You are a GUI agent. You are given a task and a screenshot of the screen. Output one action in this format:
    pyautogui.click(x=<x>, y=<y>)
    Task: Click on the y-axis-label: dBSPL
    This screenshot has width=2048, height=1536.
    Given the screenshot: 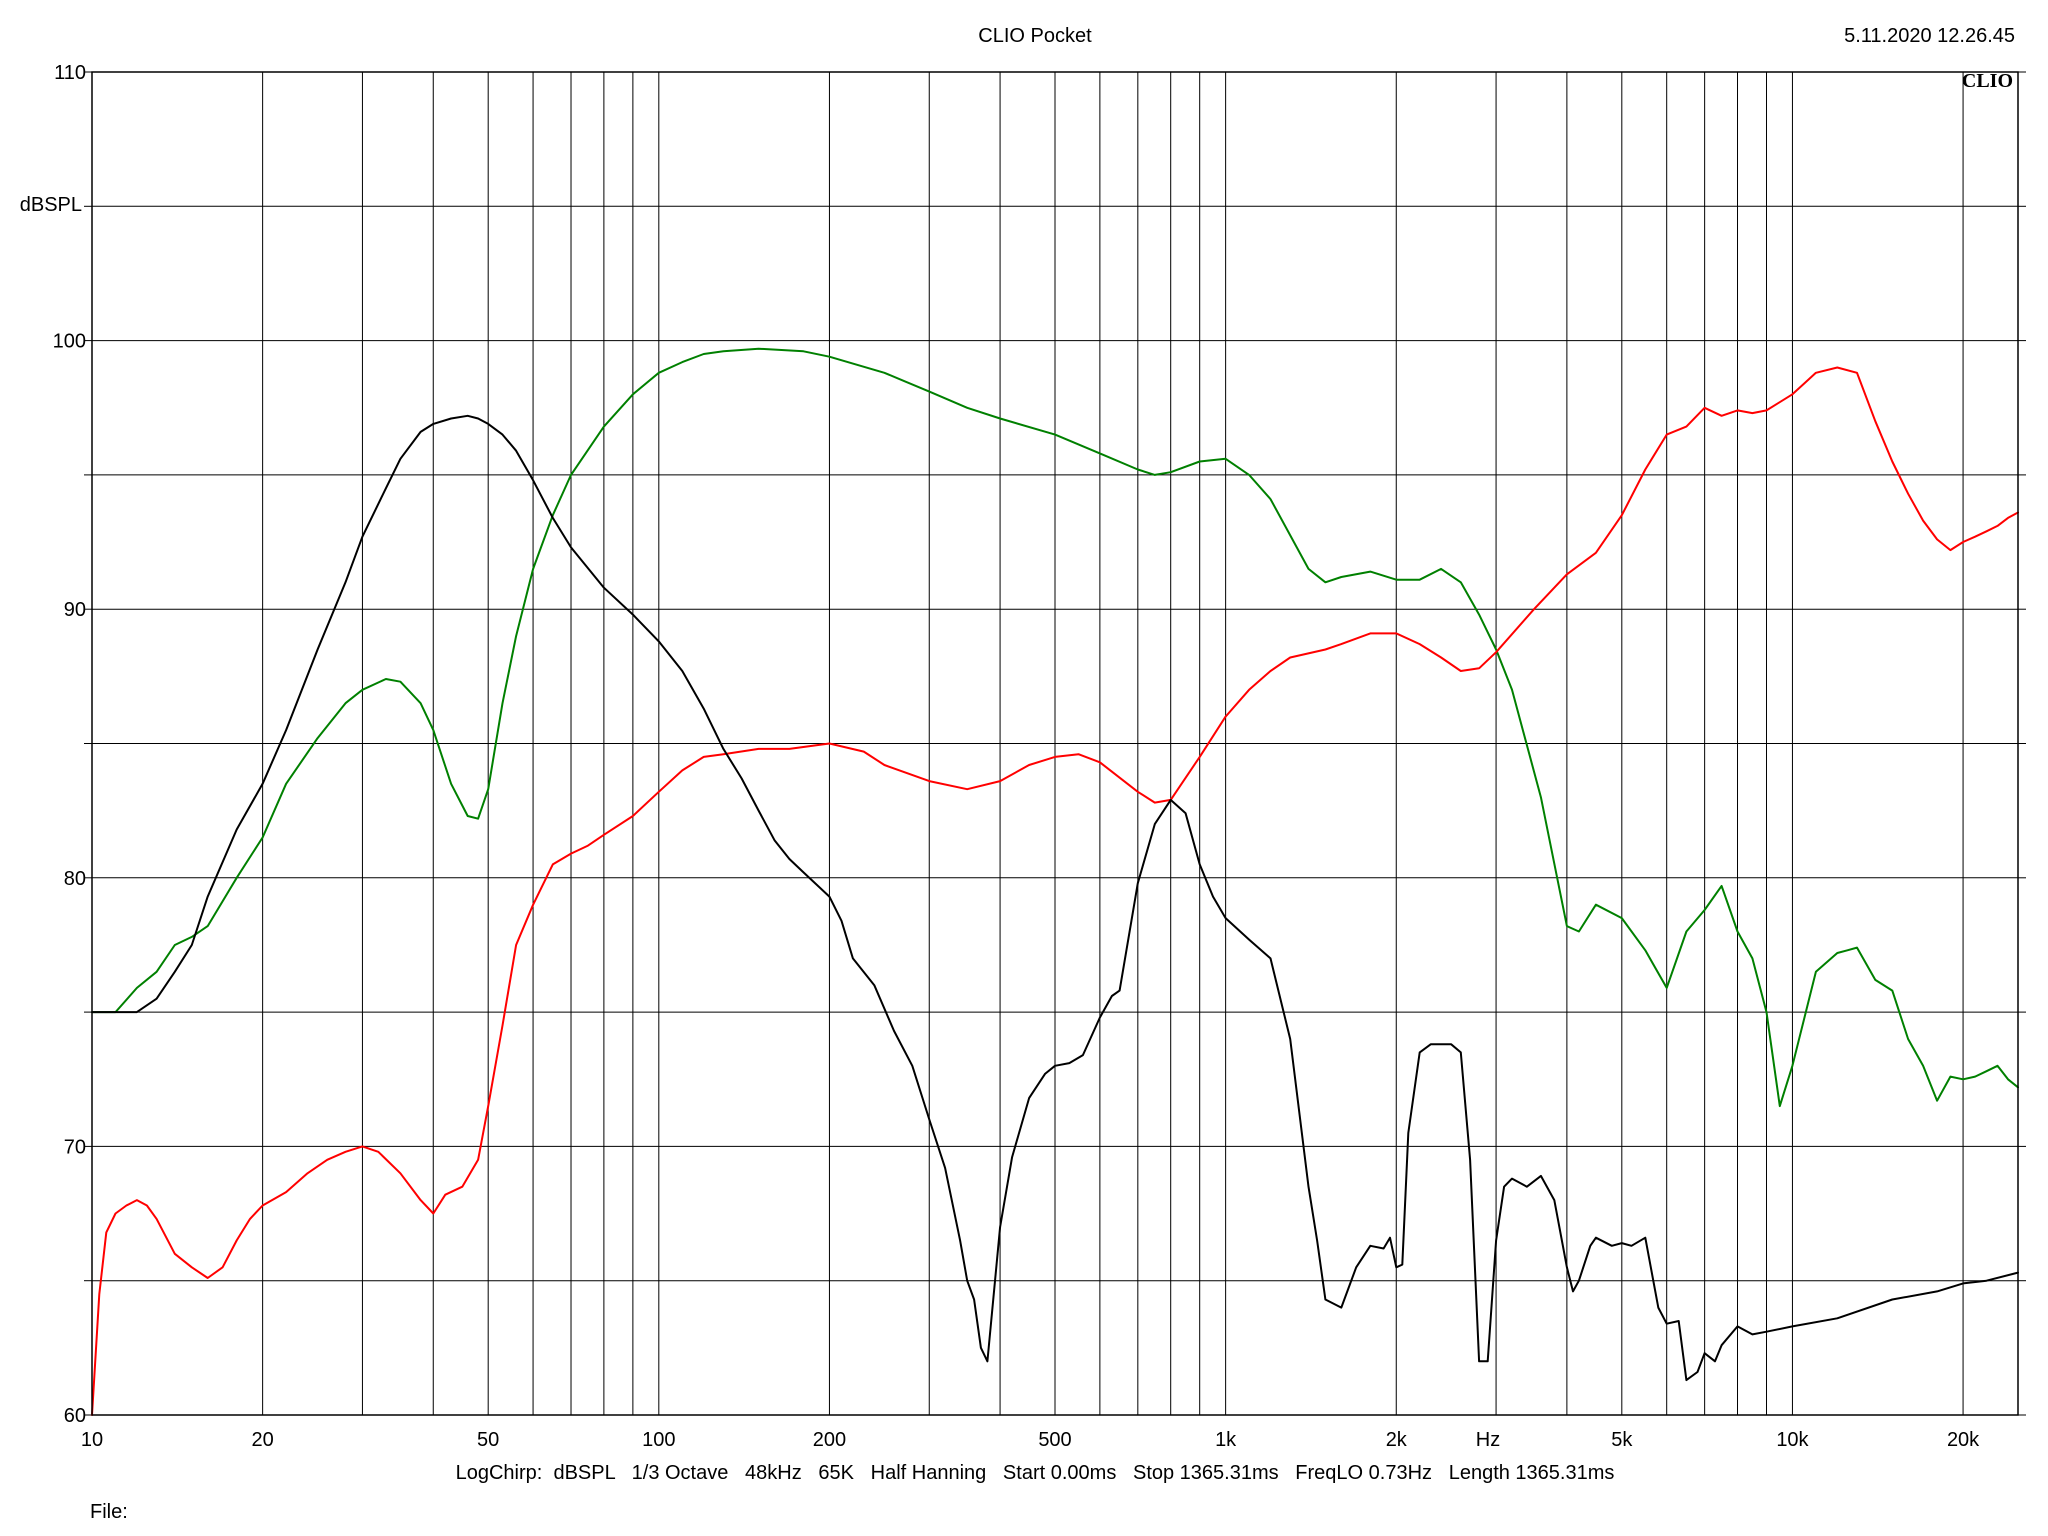 What is the action you would take?
    pyautogui.click(x=51, y=205)
    